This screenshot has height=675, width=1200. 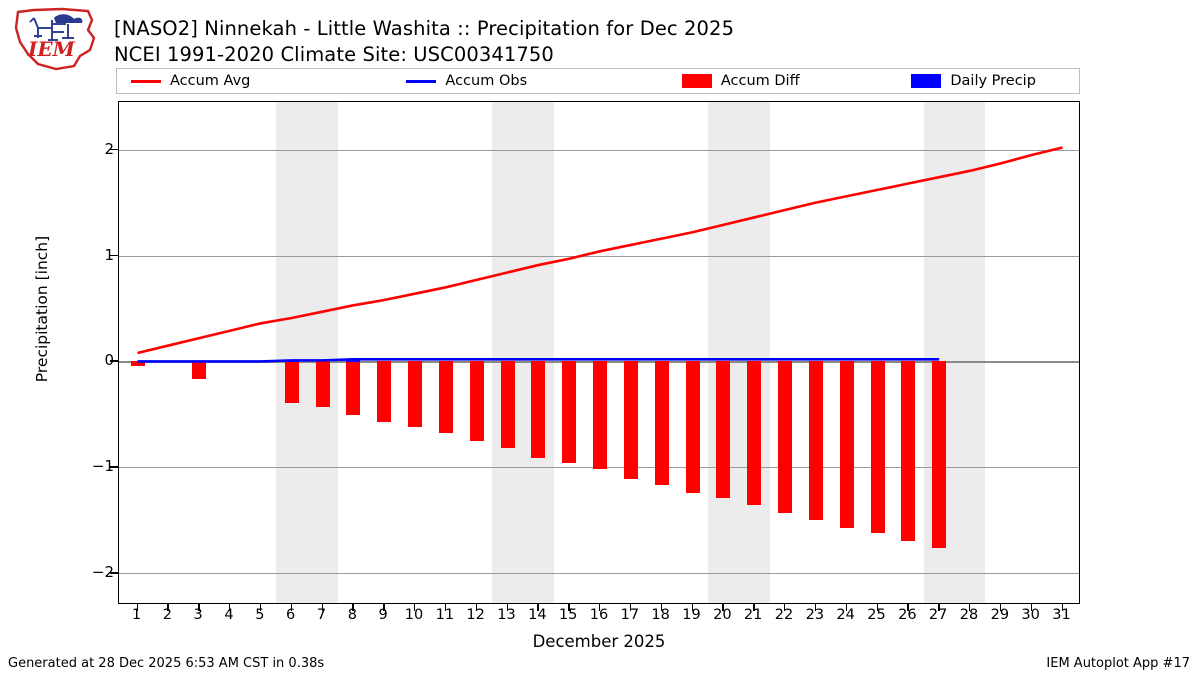 I want to click on x-axis-tick-label-5: 5, so click(x=260, y=615).